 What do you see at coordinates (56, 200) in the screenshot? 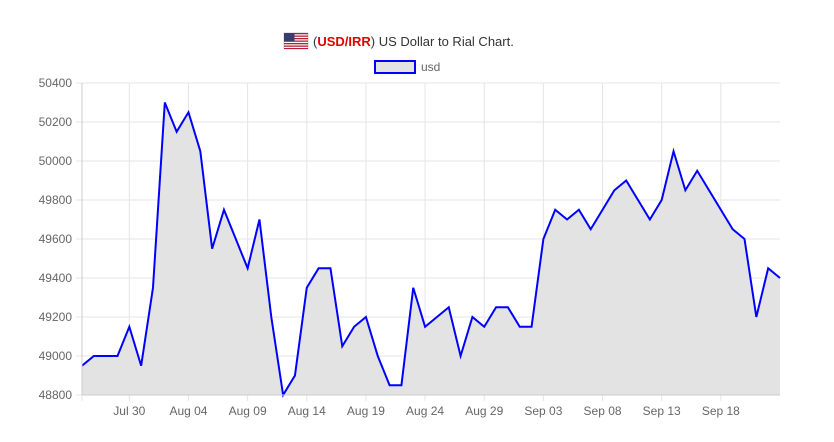
I see `y-tick-label: 49800` at bounding box center [56, 200].